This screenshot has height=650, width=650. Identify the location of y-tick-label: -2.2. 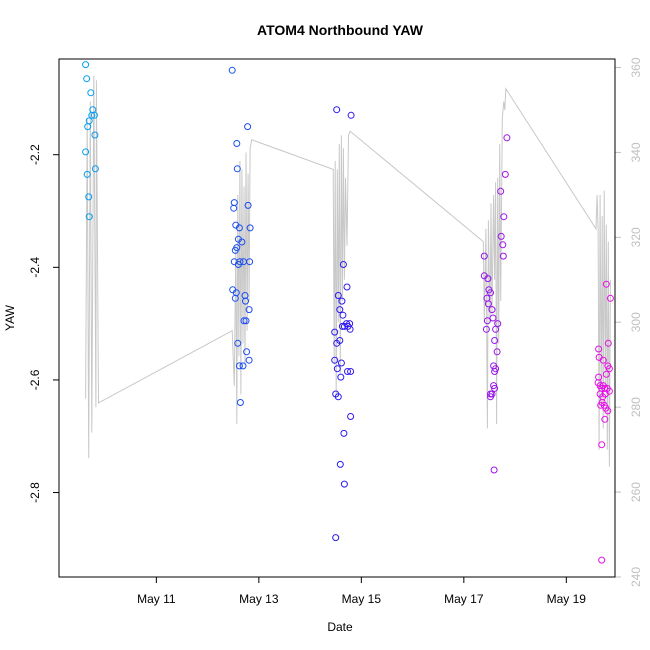
(35, 154).